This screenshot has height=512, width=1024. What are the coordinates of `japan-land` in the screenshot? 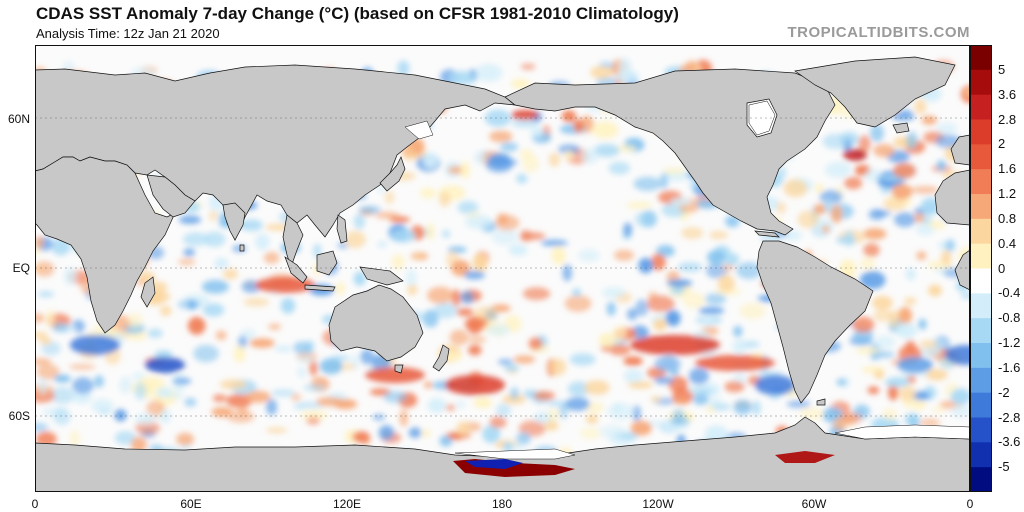 It's located at (392, 174).